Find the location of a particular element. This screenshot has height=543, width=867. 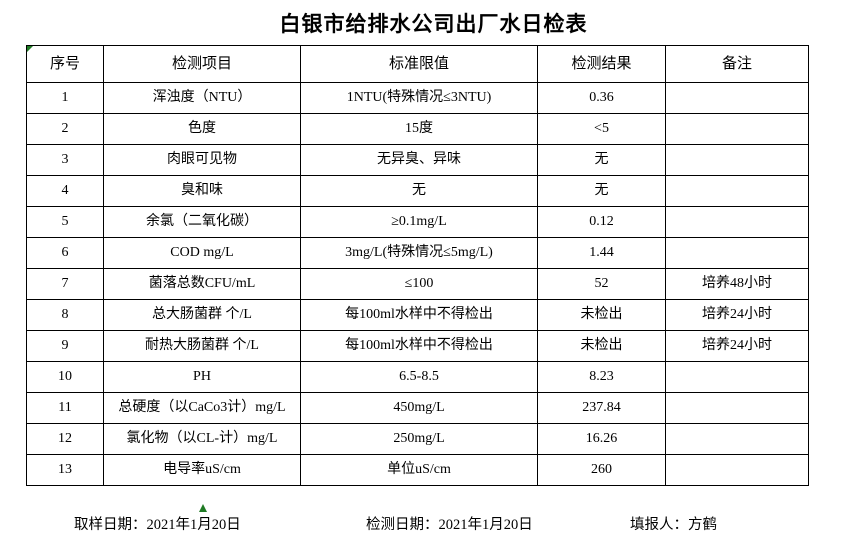

table-row: 9 耐热大肠菌群 个/L 每100ml水样中不得检出 未检出 培养24小时 is located at coordinates (417, 346).